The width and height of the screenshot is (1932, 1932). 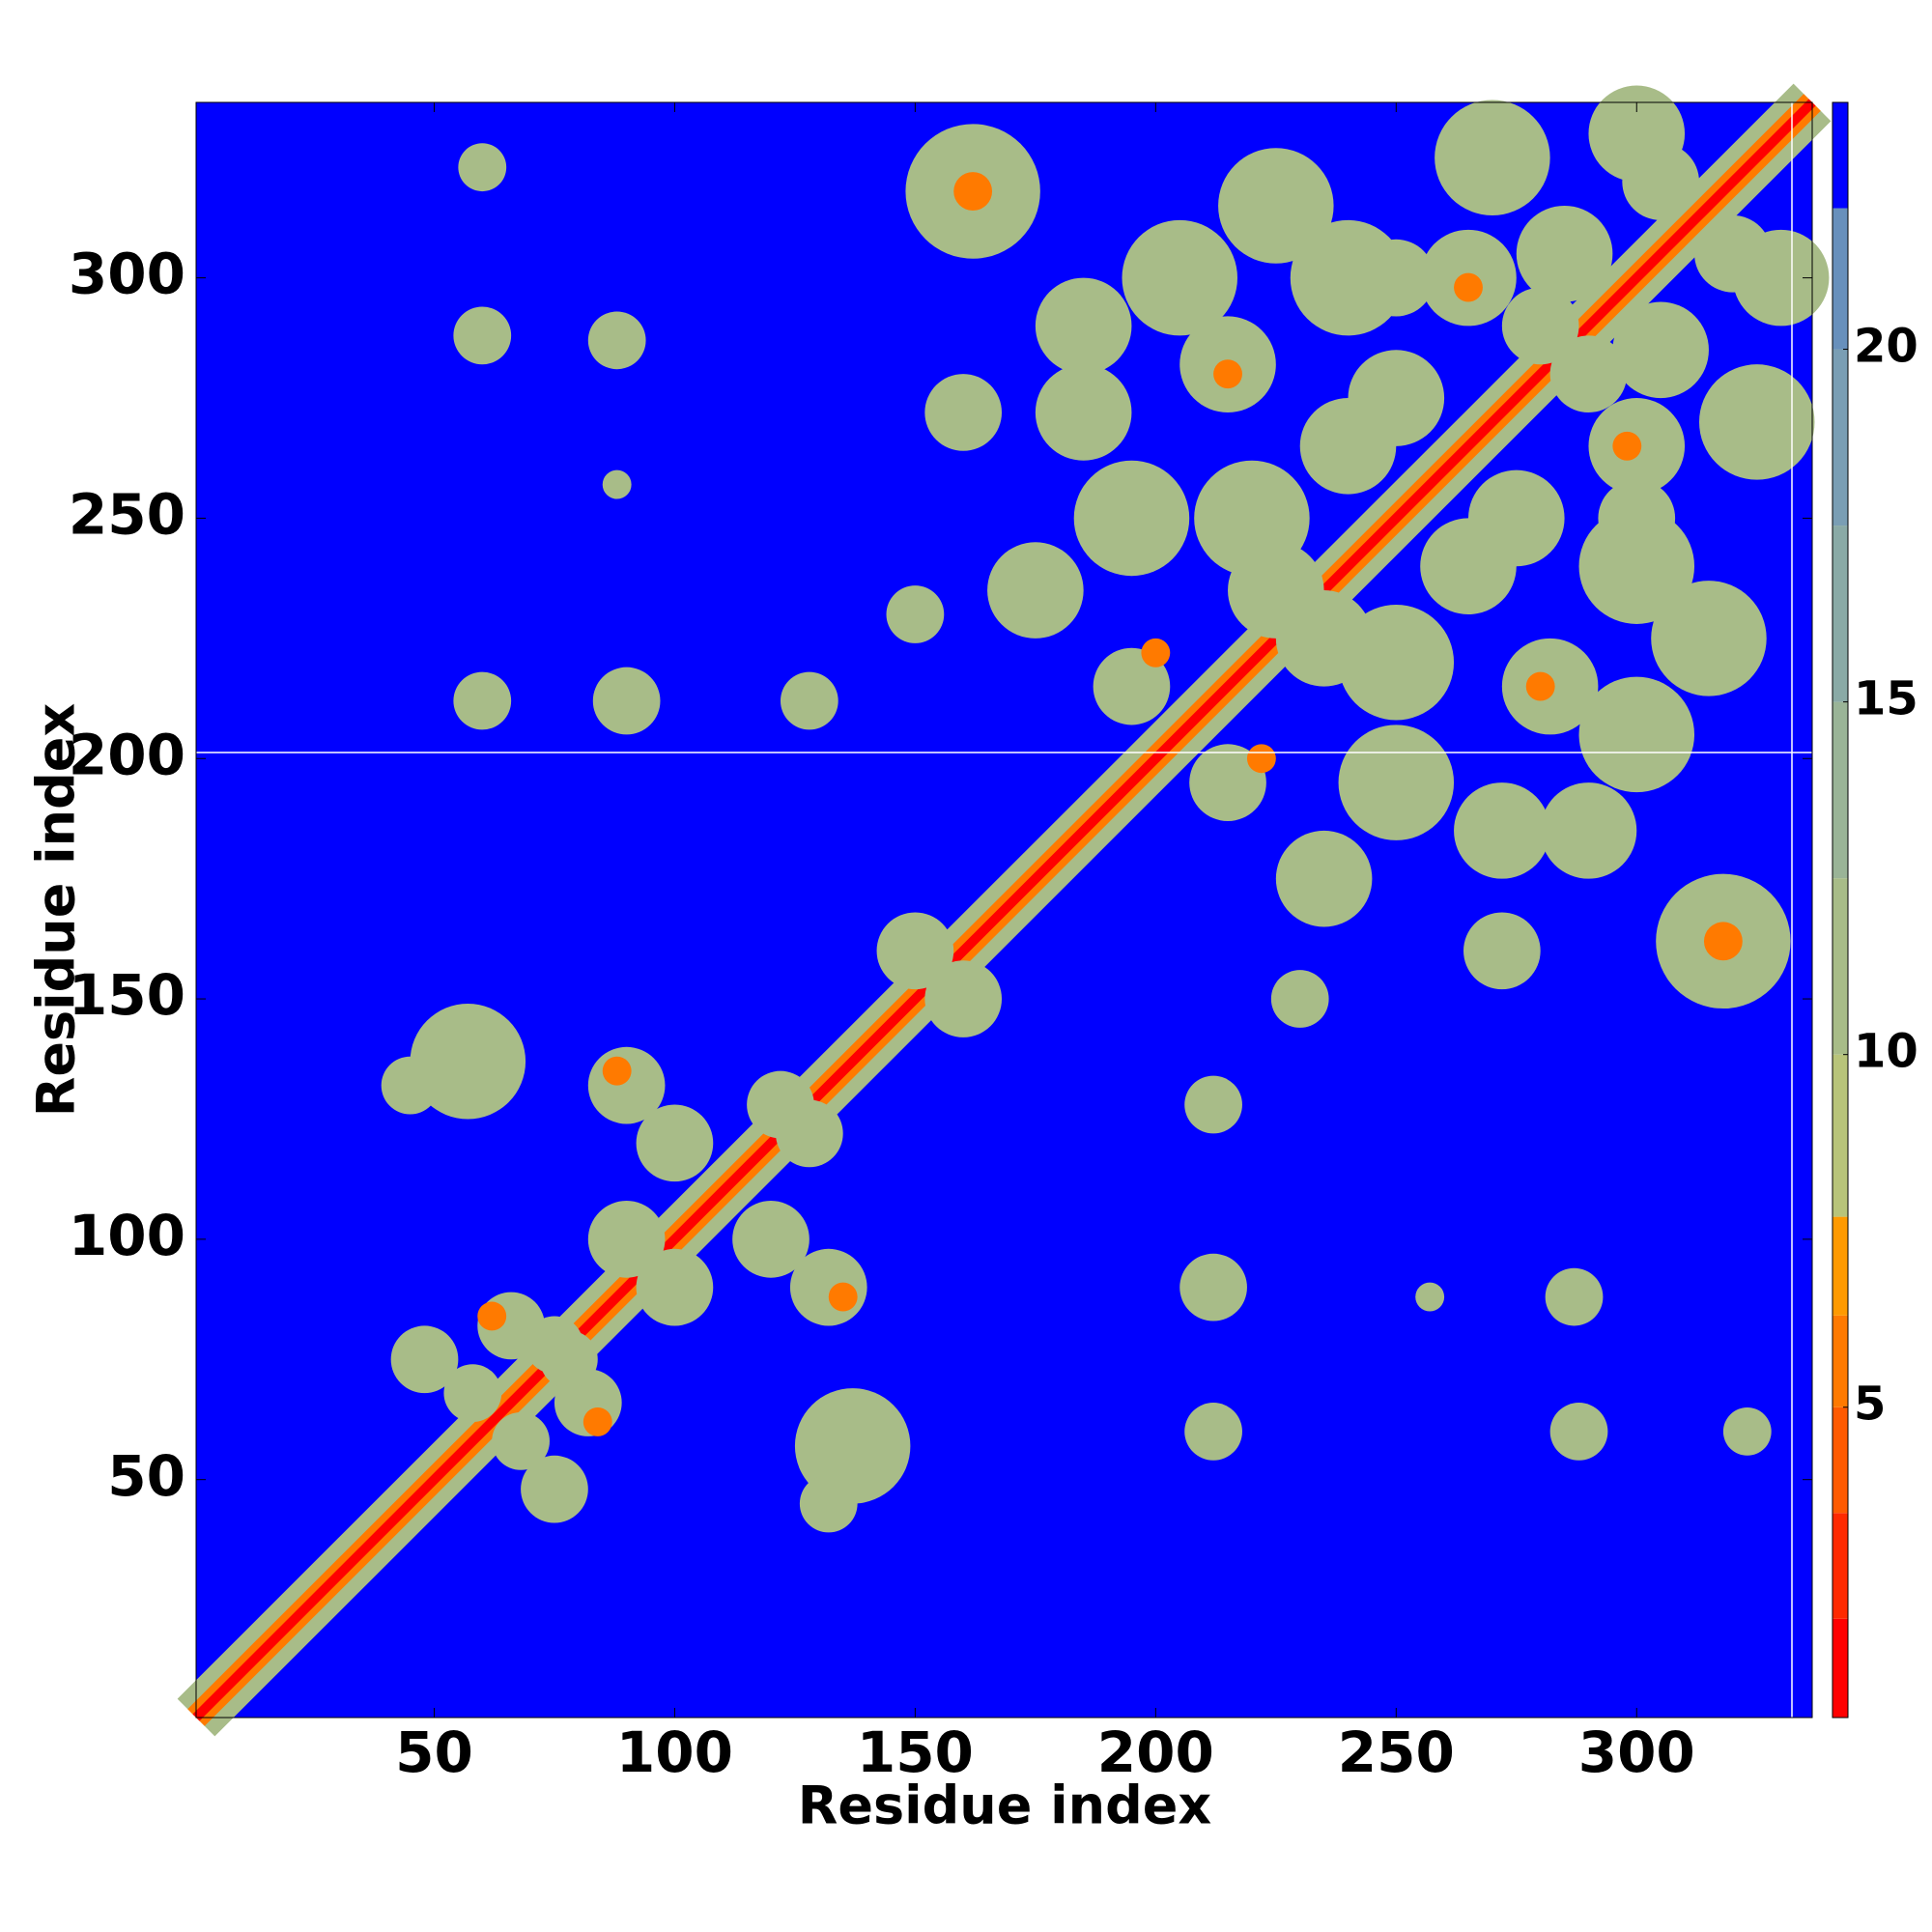 I want to click on colorbar-frame, so click(x=1840, y=910).